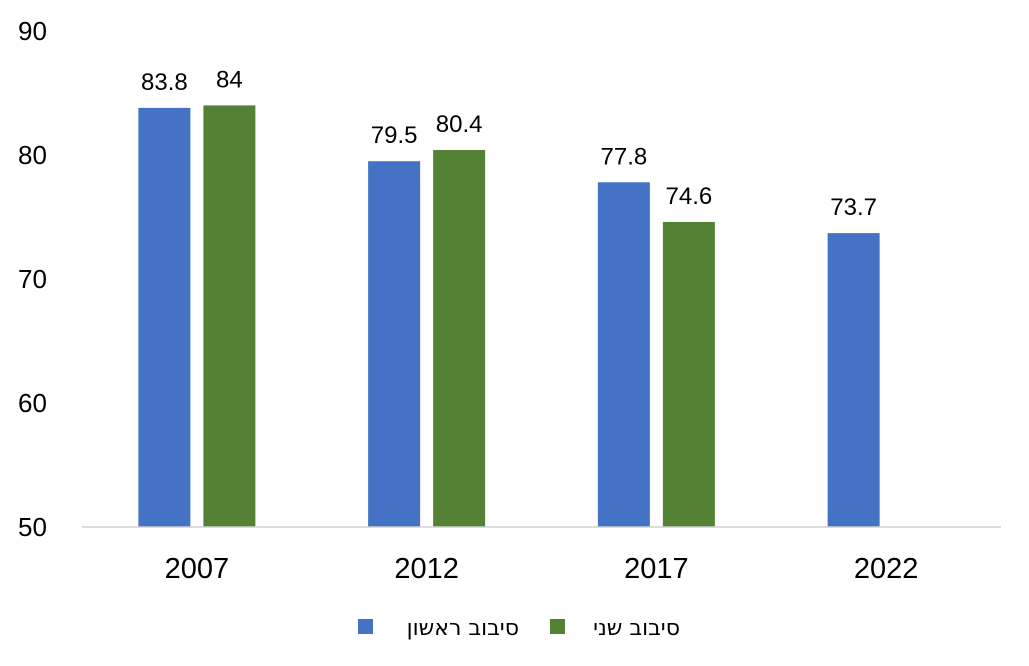  I want to click on data-label-2012-series-1: 79.5, so click(394, 135).